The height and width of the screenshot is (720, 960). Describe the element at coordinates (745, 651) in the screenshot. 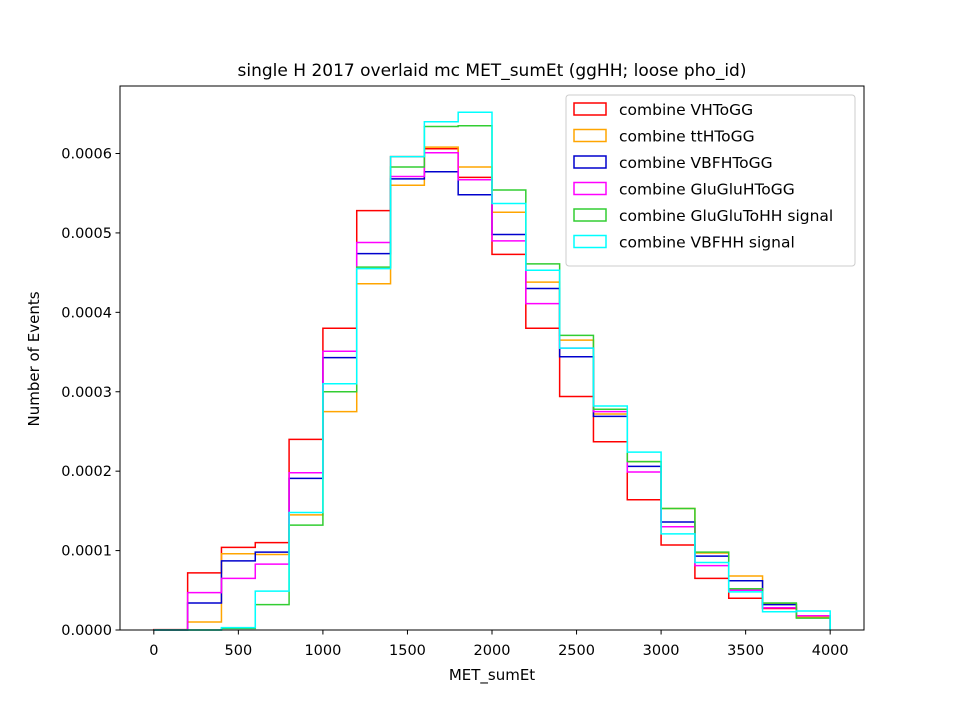

I see `x-tick-label: 3500` at that location.